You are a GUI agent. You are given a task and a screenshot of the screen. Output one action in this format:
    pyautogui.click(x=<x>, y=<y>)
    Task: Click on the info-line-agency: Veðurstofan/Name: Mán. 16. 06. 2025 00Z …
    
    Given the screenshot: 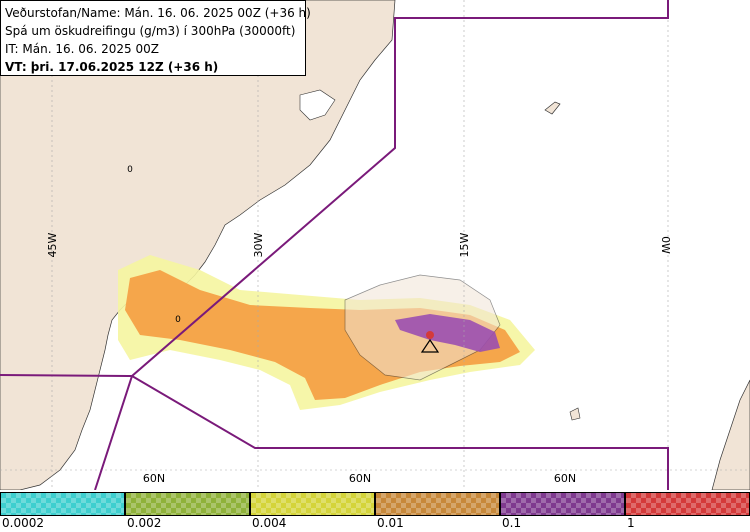 What is the action you would take?
    pyautogui.click(x=158, y=13)
    